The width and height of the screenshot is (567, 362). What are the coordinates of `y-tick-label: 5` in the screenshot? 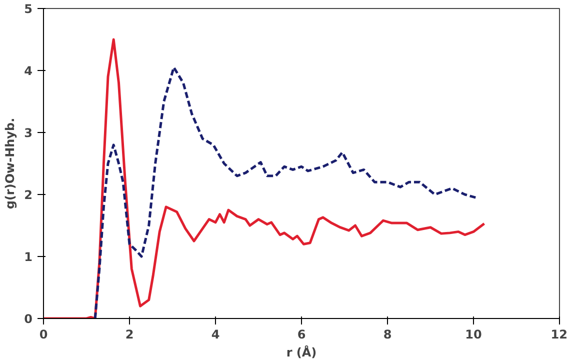 It's located at (28, 9).